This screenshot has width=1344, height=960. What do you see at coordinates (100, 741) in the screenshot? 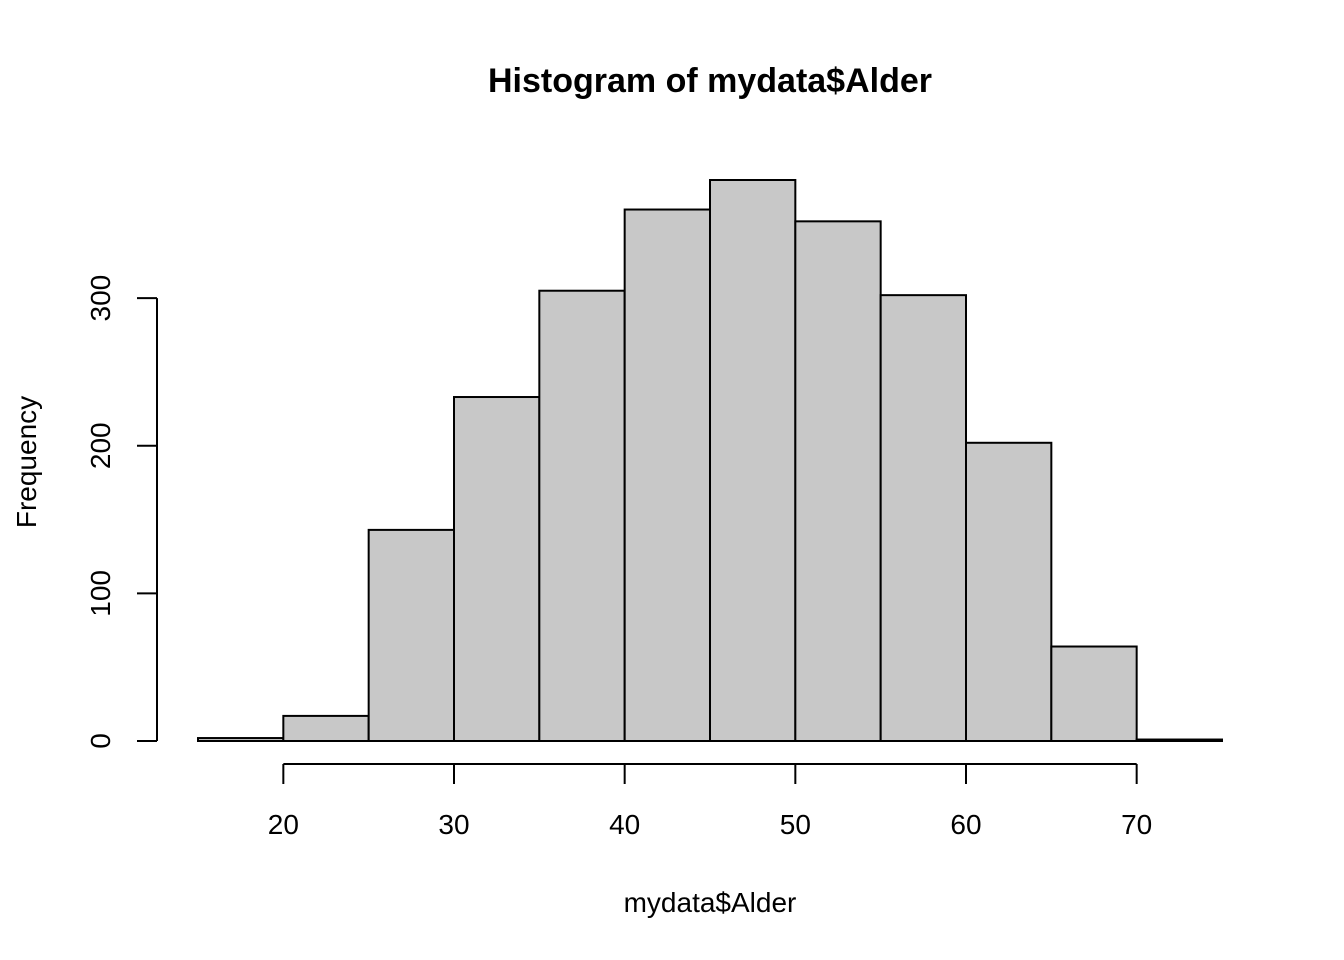
I see `y-tick-label-0: 0` at bounding box center [100, 741].